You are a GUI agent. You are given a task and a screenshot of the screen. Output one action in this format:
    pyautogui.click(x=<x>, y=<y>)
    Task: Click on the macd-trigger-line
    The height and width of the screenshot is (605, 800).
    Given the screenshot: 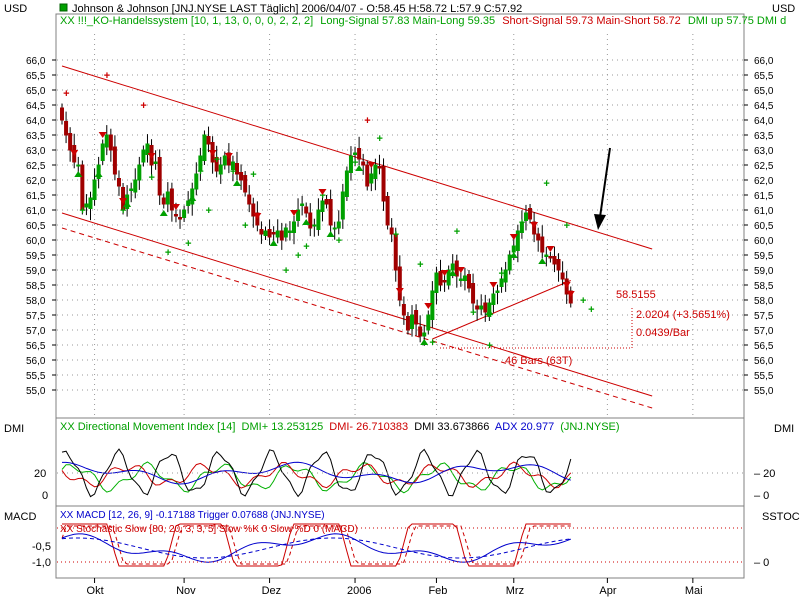 What is the action you would take?
    pyautogui.click(x=316, y=548)
    